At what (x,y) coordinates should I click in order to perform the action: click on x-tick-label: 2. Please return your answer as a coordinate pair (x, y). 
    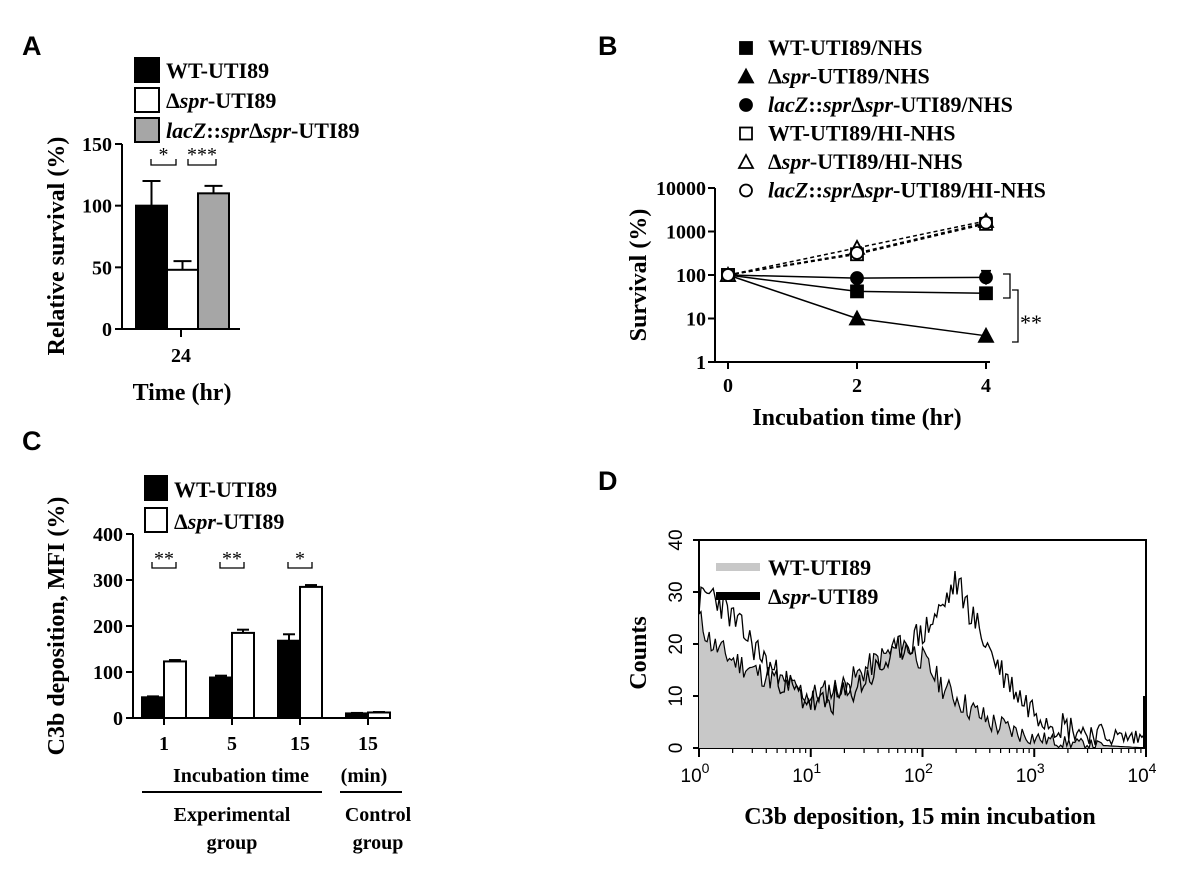
    Looking at the image, I should click on (857, 386).